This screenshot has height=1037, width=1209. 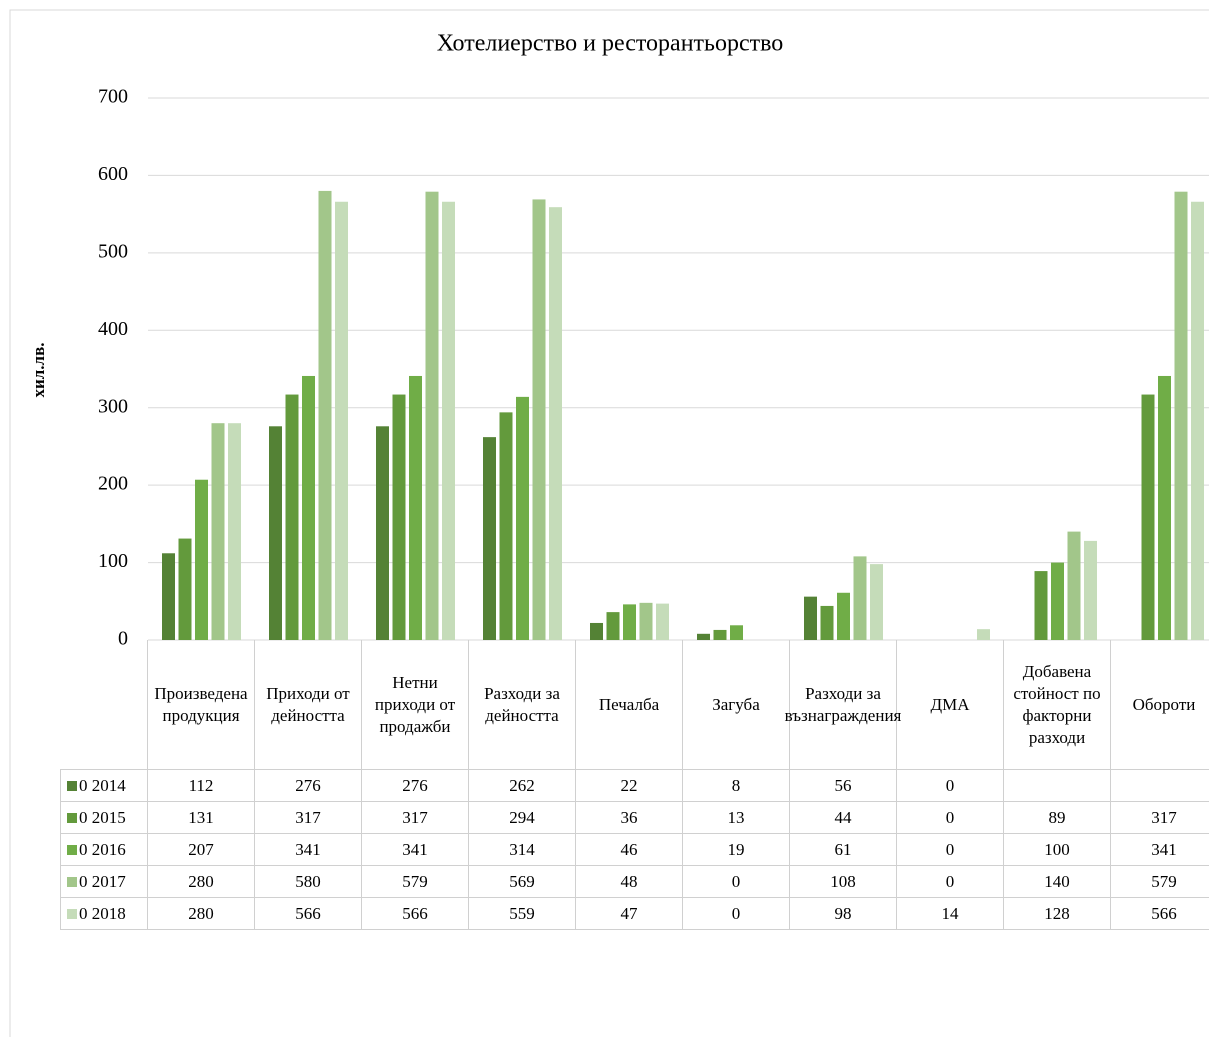 What do you see at coordinates (113, 484) in the screenshot?
I see `y-tick-label: 200` at bounding box center [113, 484].